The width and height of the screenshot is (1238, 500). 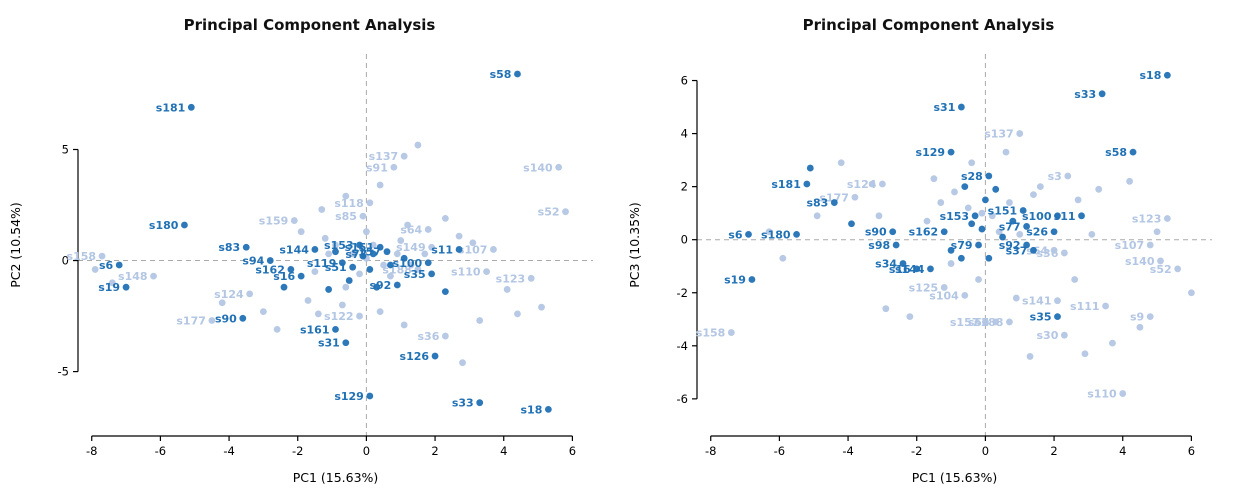 What do you see at coordinates (160, 451) in the screenshot?
I see `x-tick-label: -6` at bounding box center [160, 451].